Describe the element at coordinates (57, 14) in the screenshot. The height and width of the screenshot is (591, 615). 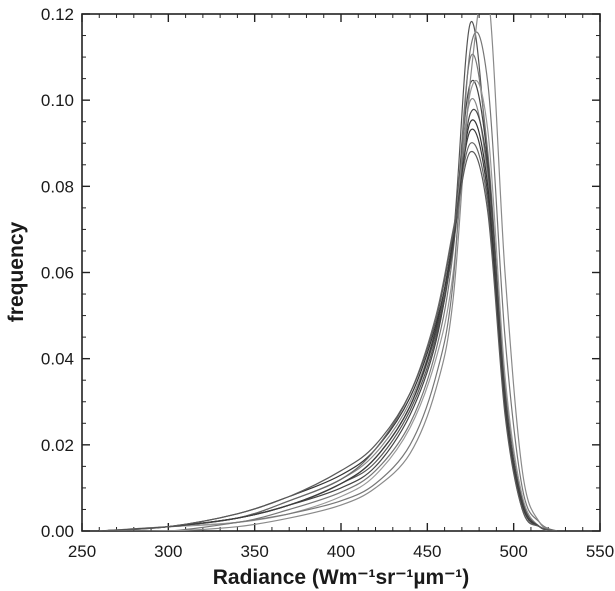
I see `y-tick-label: 0.12` at that location.